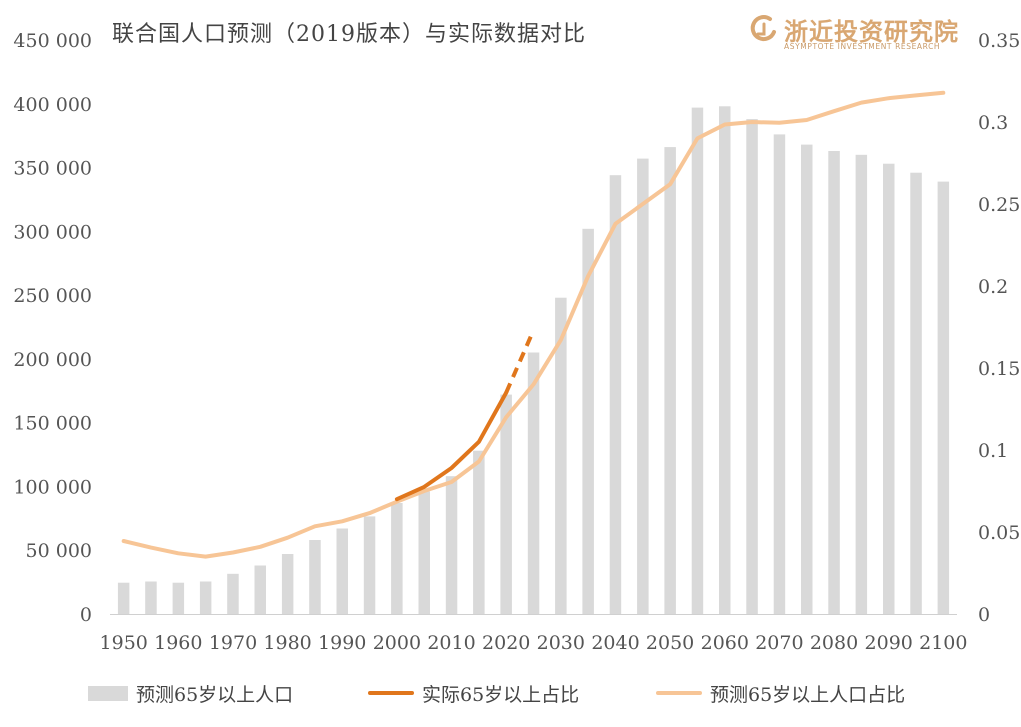  I want to click on y-left-tick-label: 0, so click(86, 615).